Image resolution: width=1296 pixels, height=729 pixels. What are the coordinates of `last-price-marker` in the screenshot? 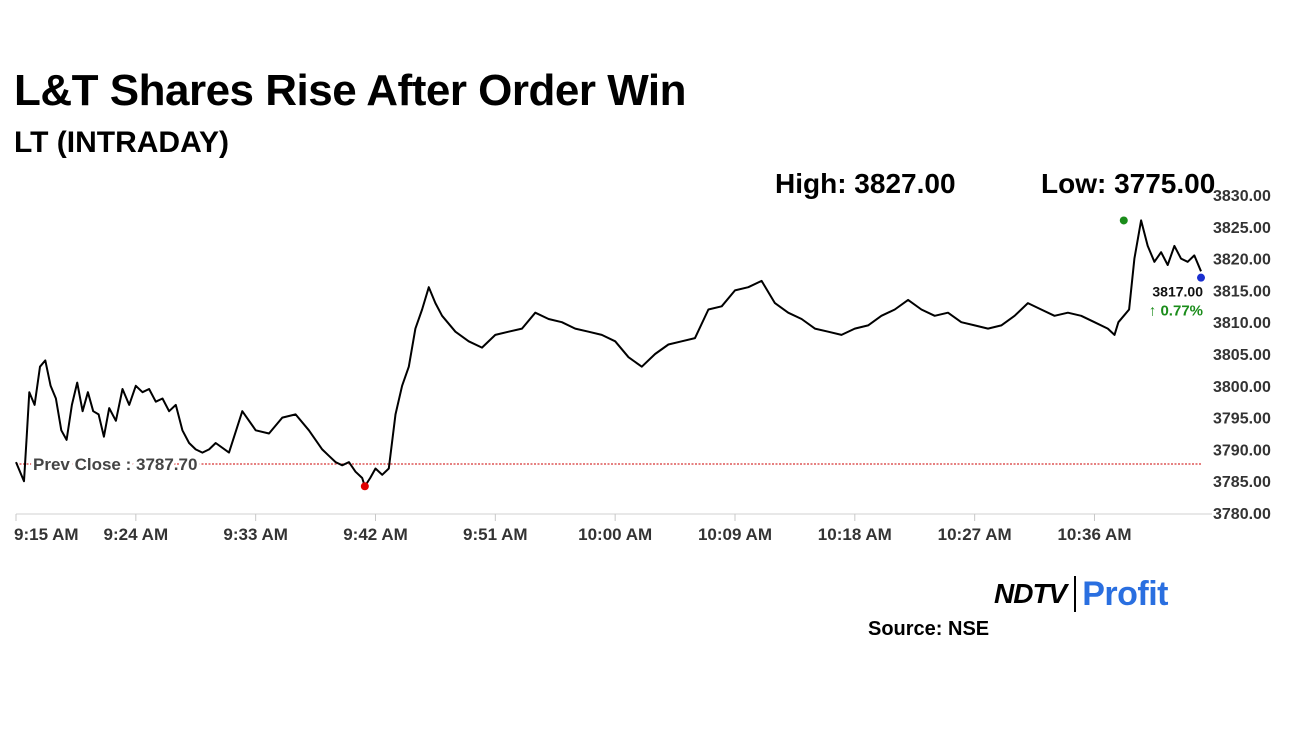 It's located at (1201, 277).